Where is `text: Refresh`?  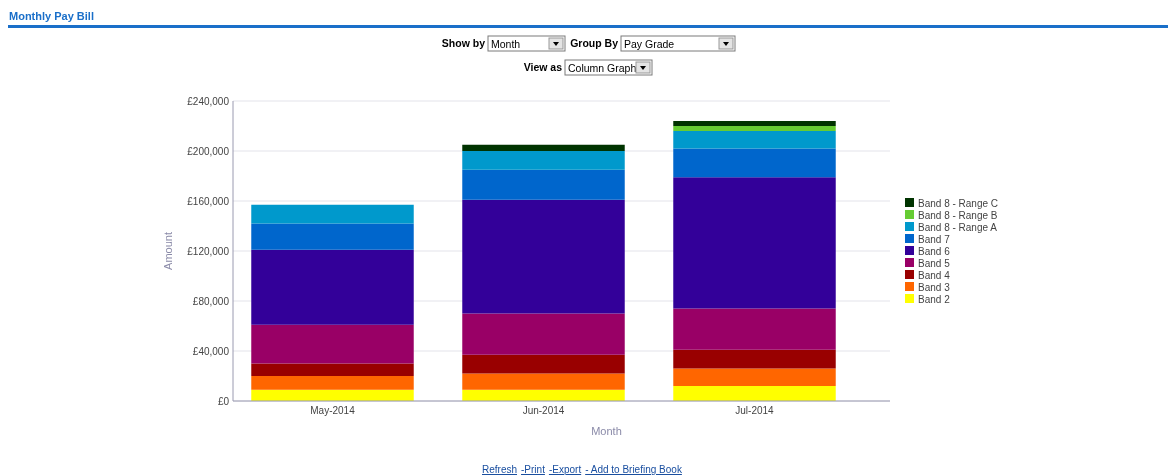
text: Refresh is located at coordinates (500, 469).